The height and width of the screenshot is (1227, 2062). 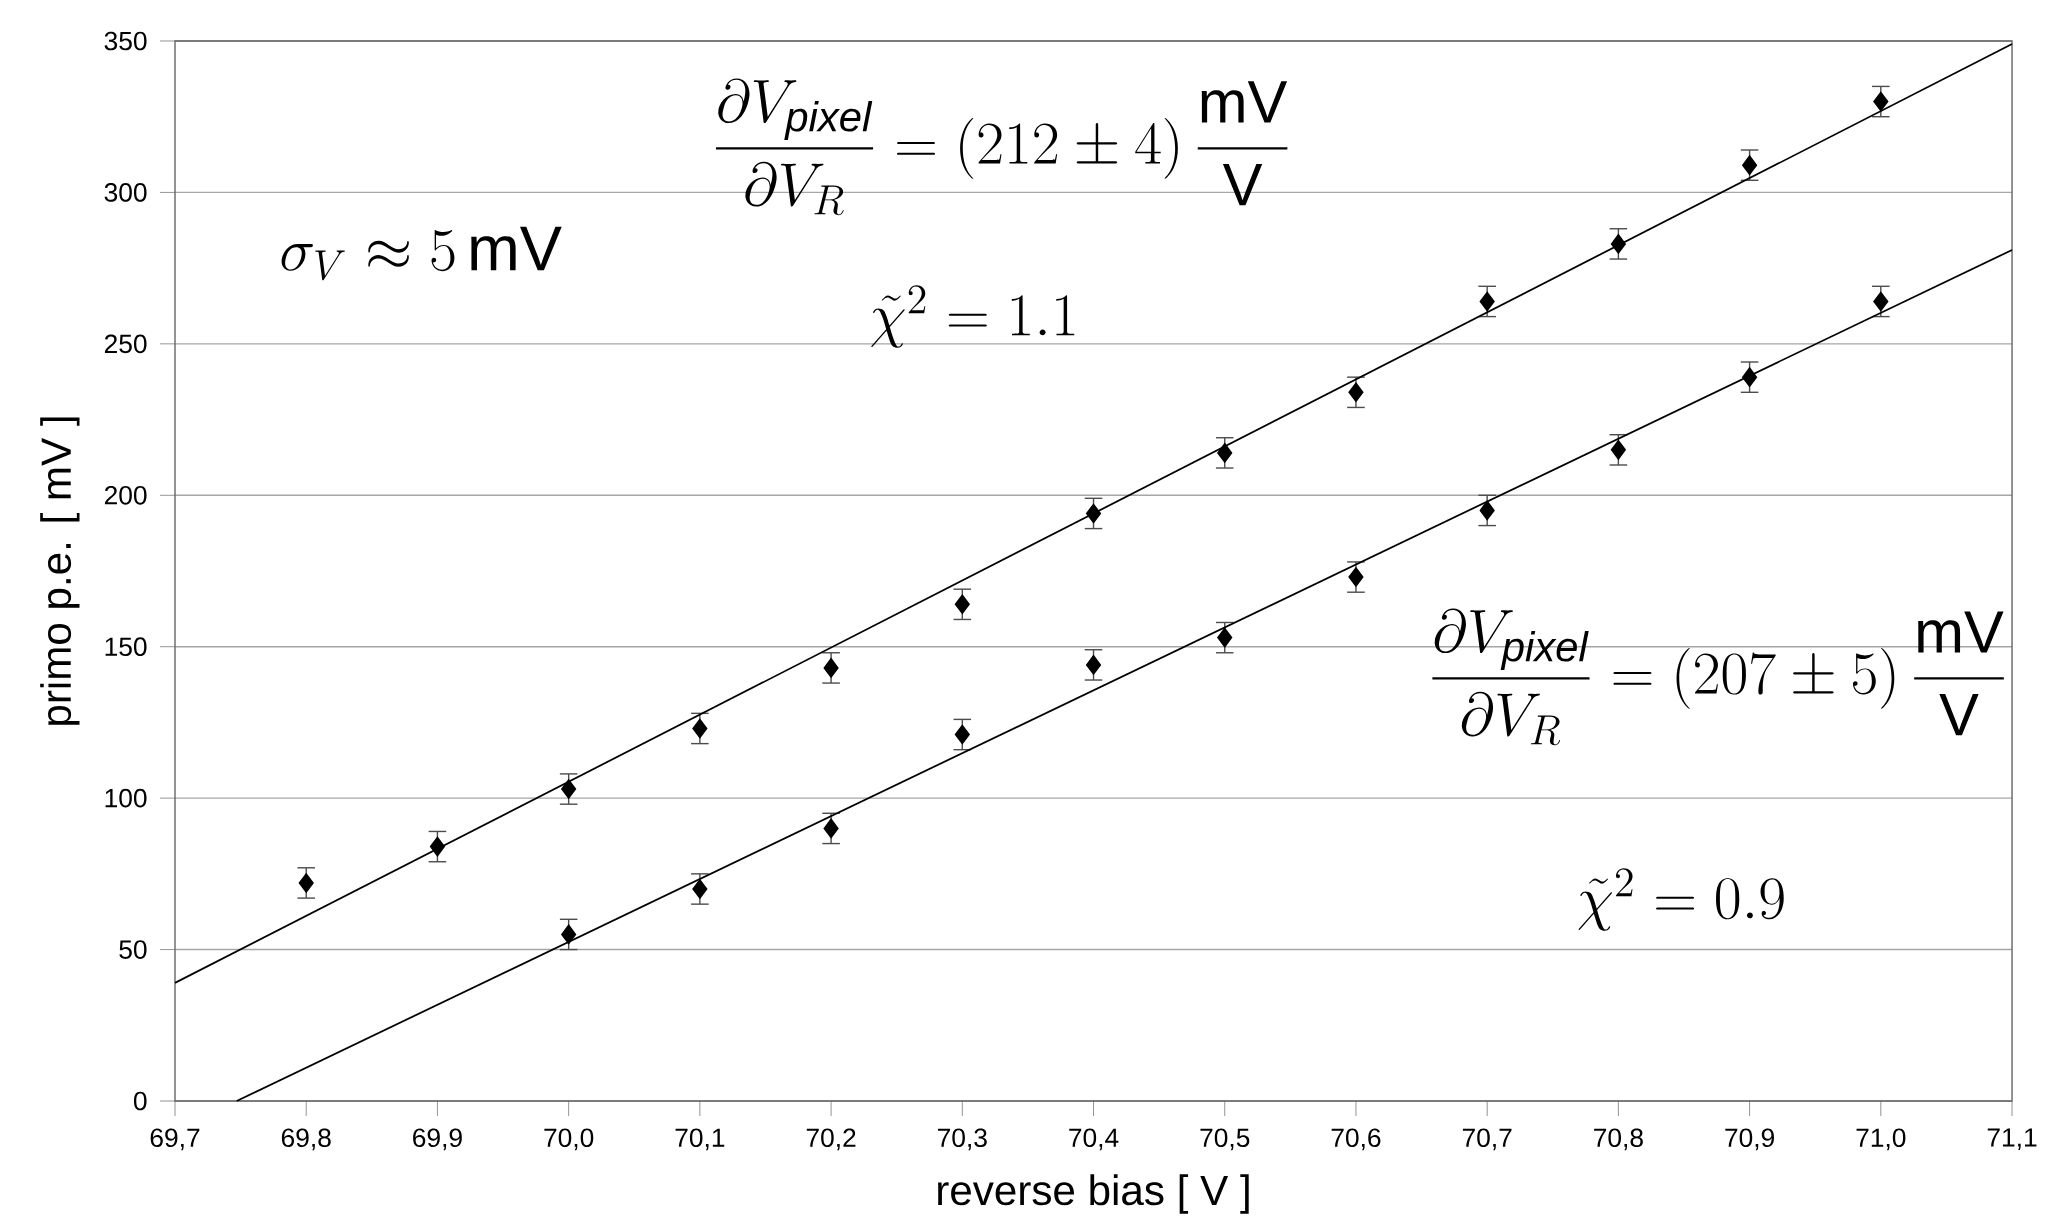 What do you see at coordinates (1094, 1139) in the screenshot?
I see `x-tick-label: 70,4` at bounding box center [1094, 1139].